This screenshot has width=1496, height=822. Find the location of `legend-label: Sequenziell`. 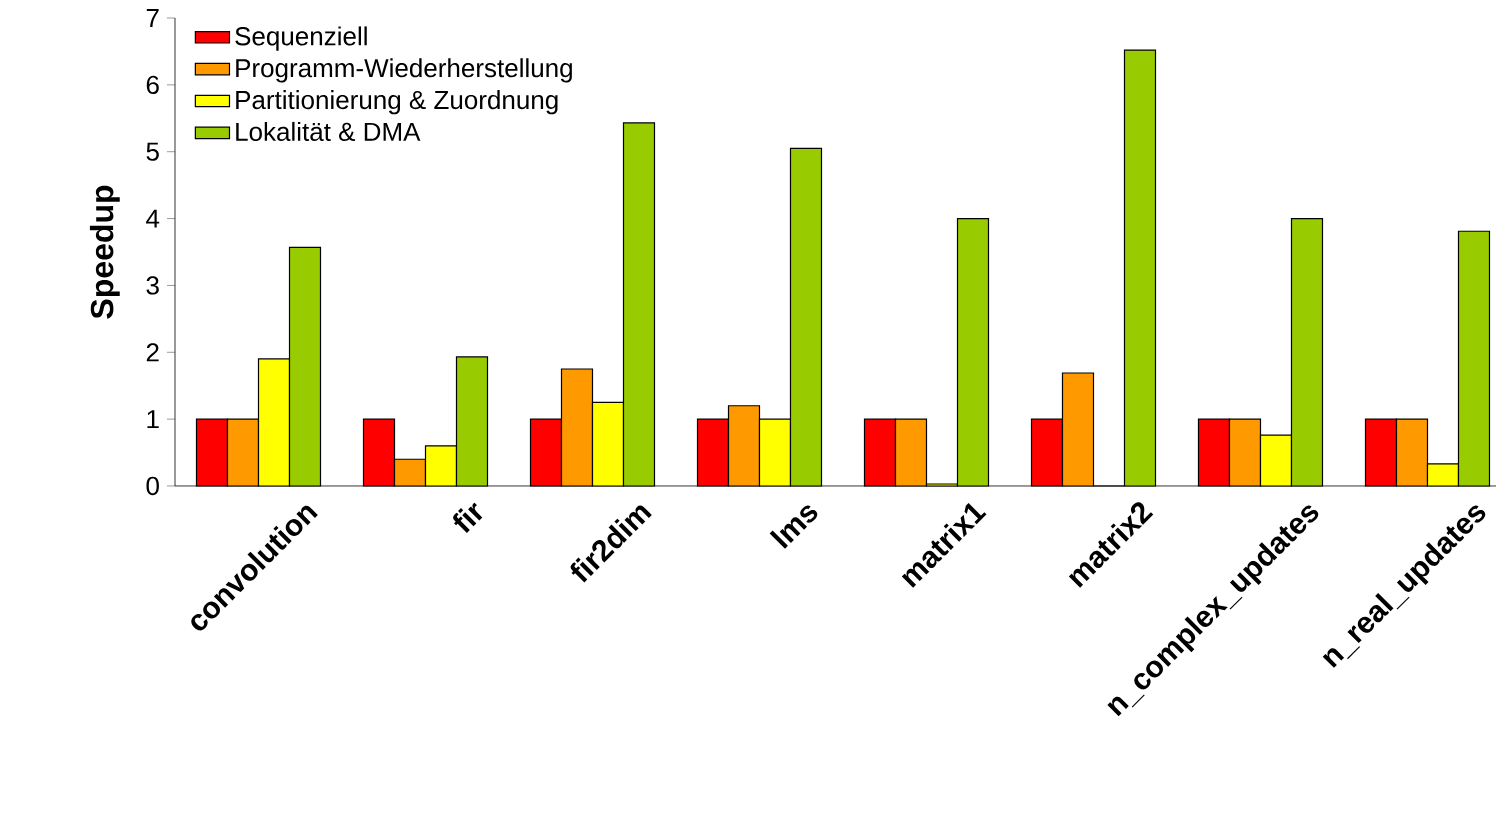

legend-label: Sequenziell is located at coordinates (301, 38).